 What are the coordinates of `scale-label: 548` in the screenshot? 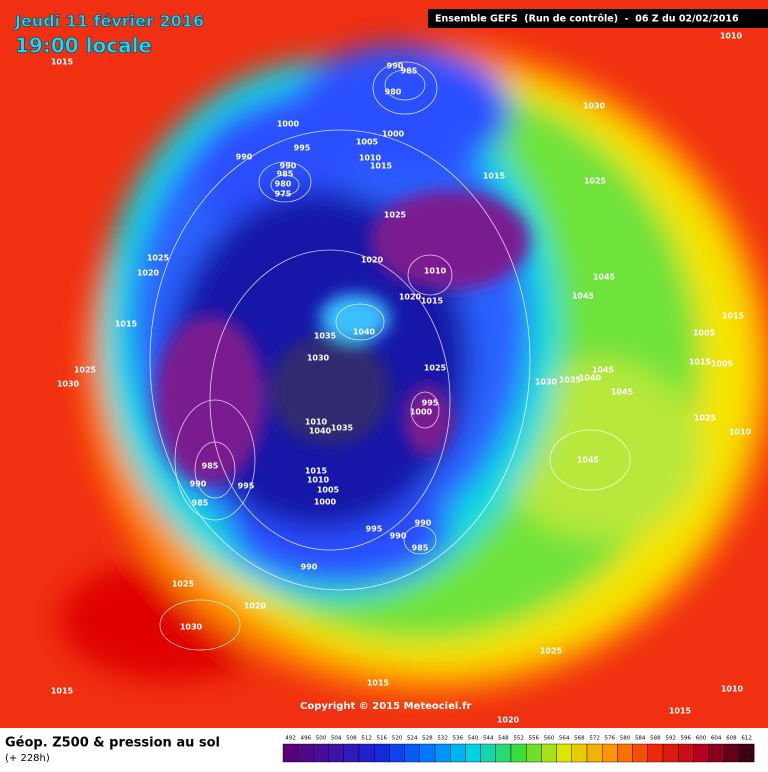 It's located at (503, 739).